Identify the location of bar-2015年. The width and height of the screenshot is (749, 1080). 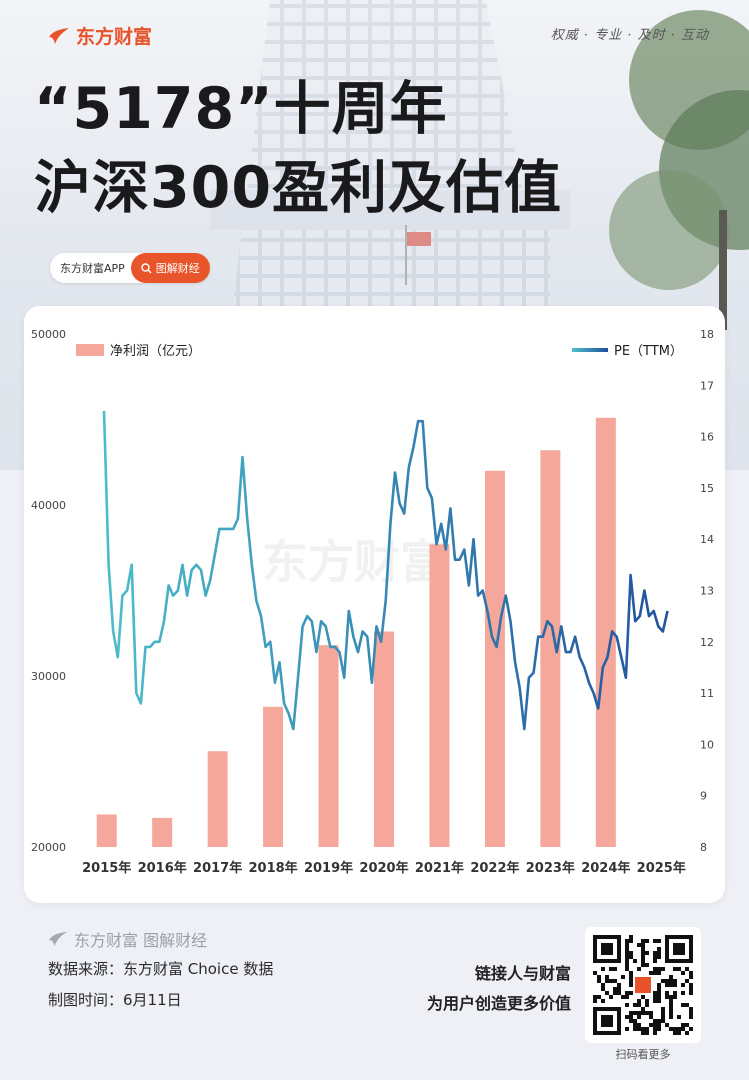
(106, 830).